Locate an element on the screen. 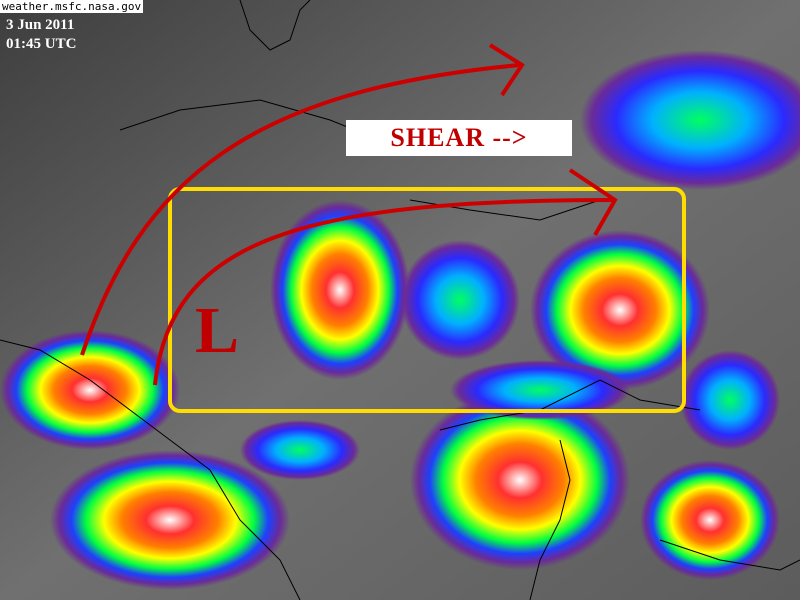 This screenshot has height=600, width=800. timestamp: 3 Jun 2011 01:45 UTC is located at coordinates (41, 35).